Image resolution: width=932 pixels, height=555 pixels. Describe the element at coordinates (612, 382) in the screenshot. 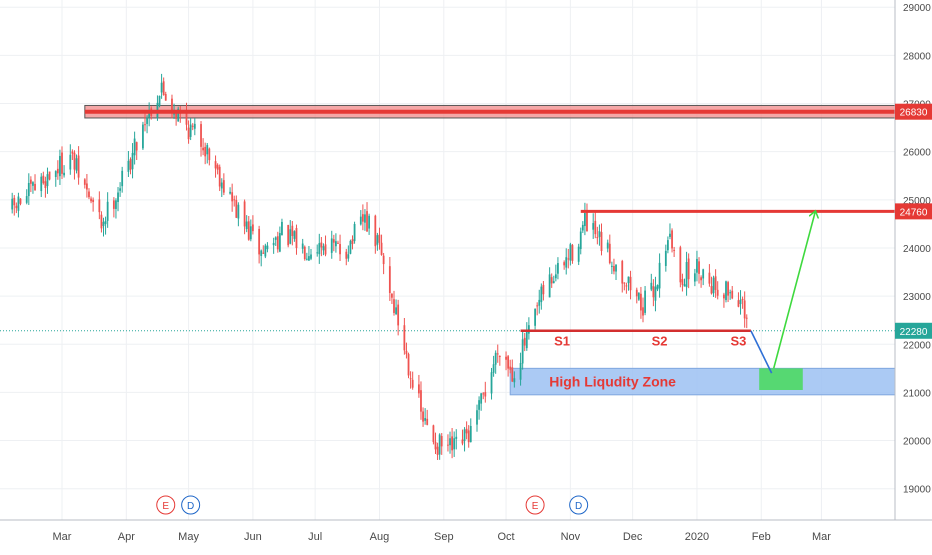

I see `liquidity-zone-label: High Liqudity Zone` at that location.